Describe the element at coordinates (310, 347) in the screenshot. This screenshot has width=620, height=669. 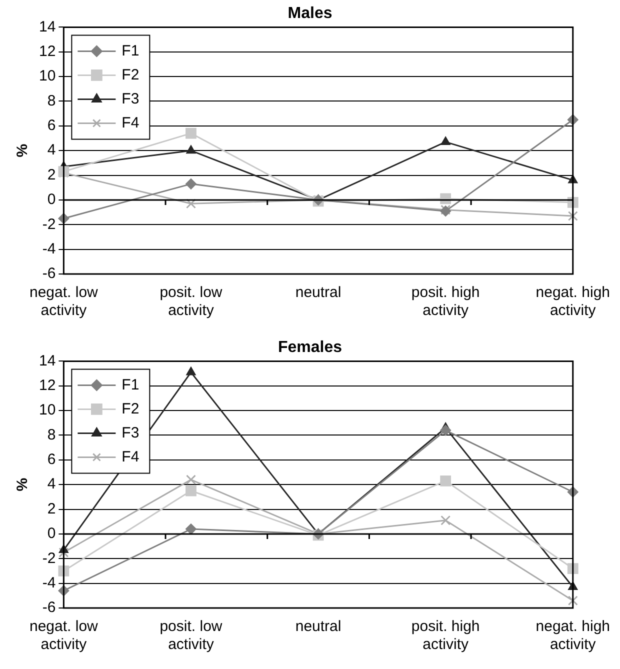
I see `chart-title: Females` at that location.